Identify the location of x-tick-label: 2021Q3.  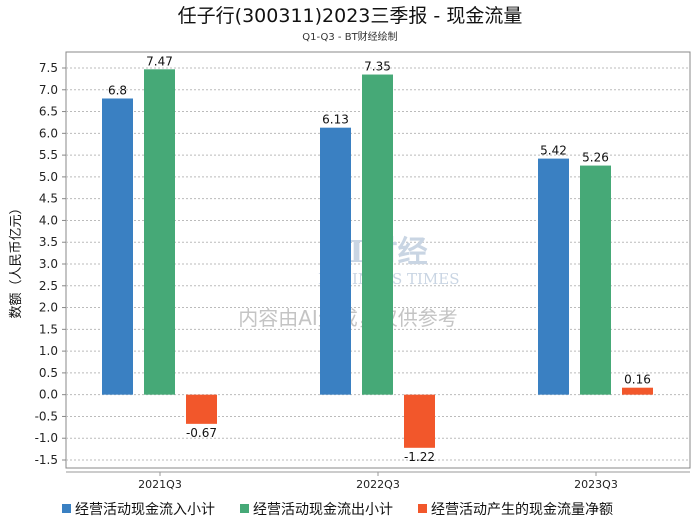
(160, 484).